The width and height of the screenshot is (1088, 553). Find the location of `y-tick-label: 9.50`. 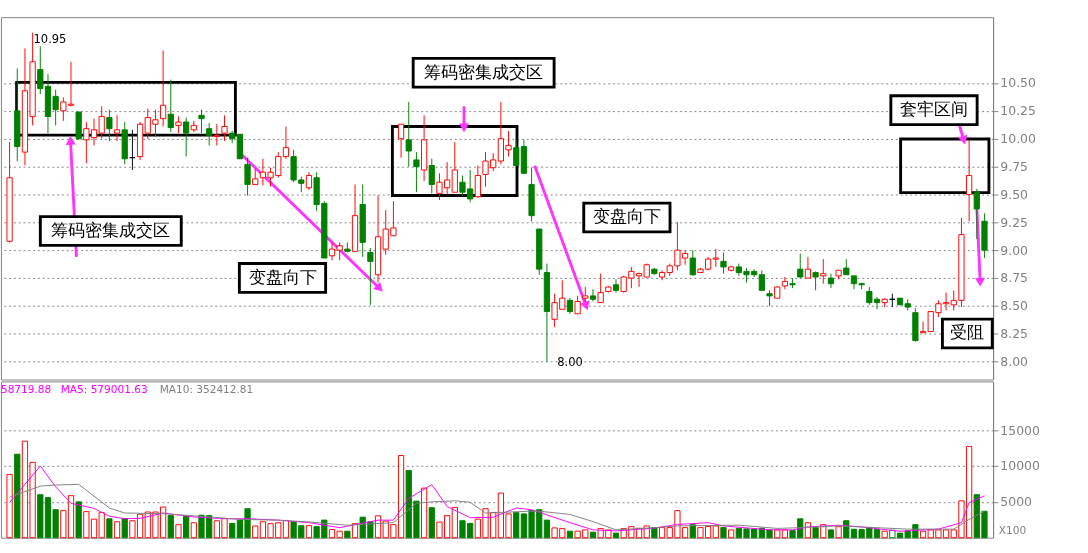

y-tick-label: 9.50 is located at coordinates (1014, 194).